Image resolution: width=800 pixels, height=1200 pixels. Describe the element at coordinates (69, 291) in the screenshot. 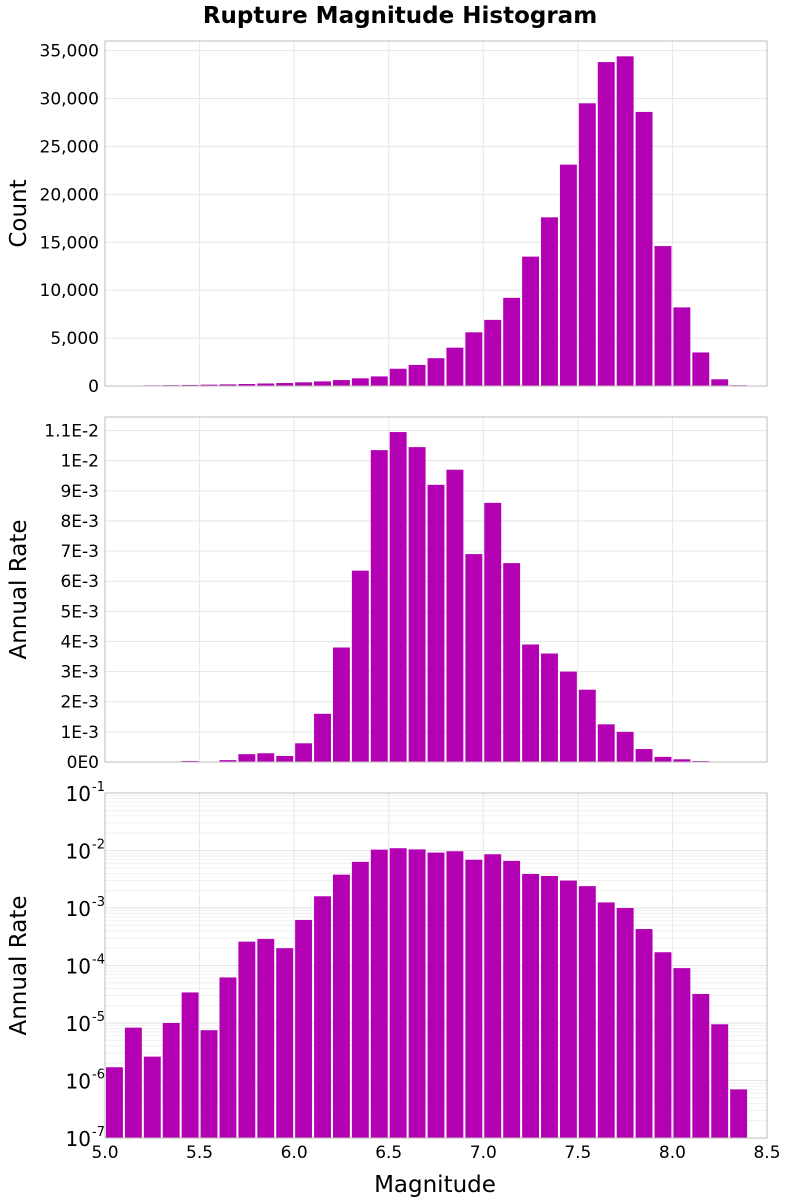

I see `y-tick-label: 10,000` at that location.